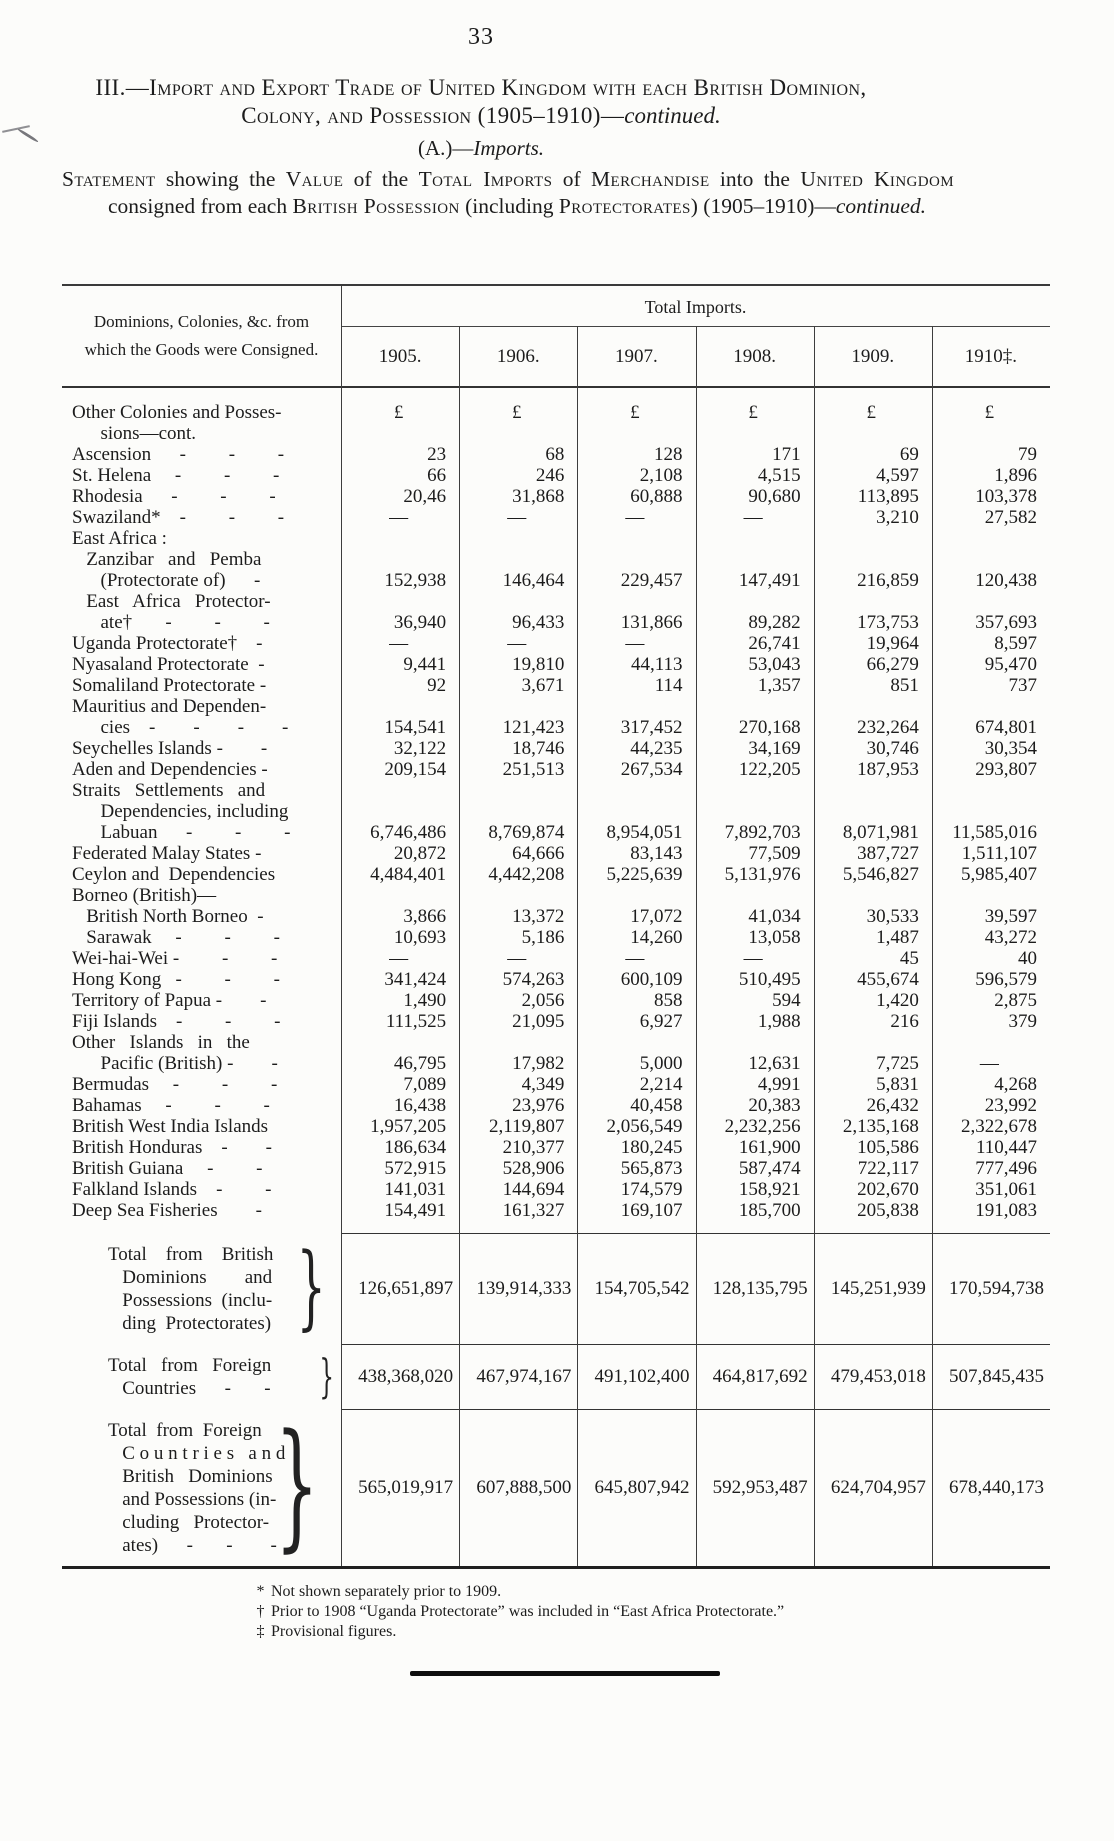  I want to click on total-label-line: Countries - -, so click(189, 1388).